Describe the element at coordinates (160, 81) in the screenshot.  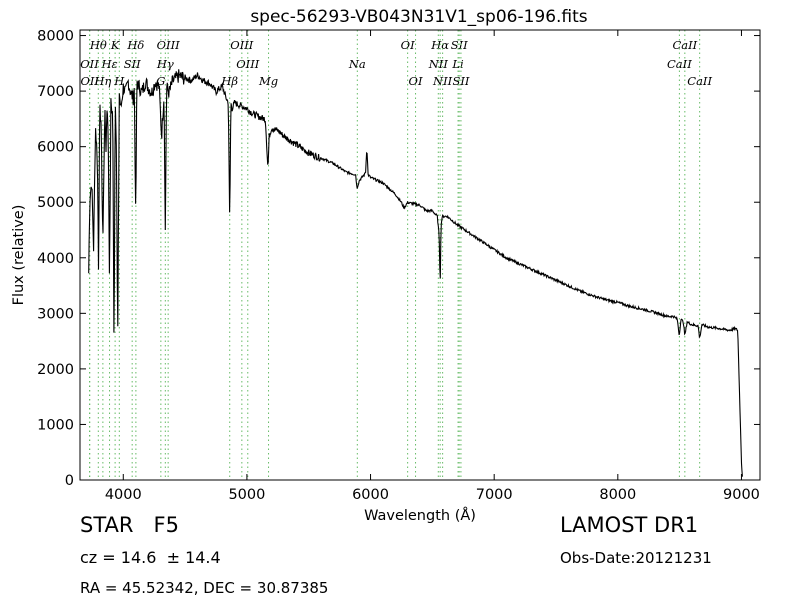
I see `line-label-21: G` at that location.